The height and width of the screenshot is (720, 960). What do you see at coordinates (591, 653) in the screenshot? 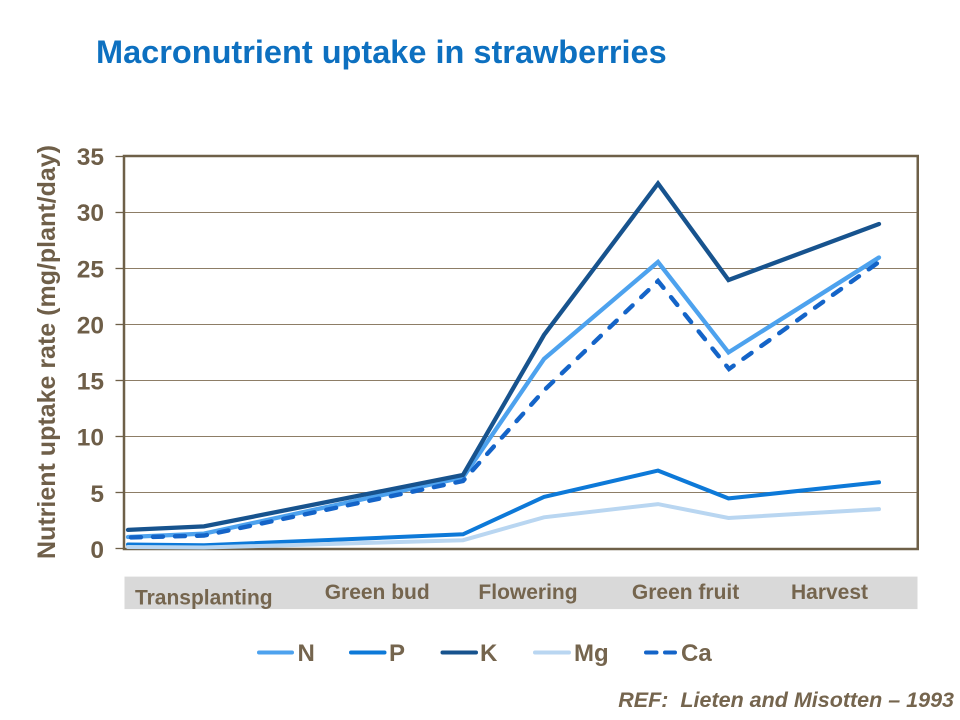
I see `svg-text: Mg` at bounding box center [591, 653].